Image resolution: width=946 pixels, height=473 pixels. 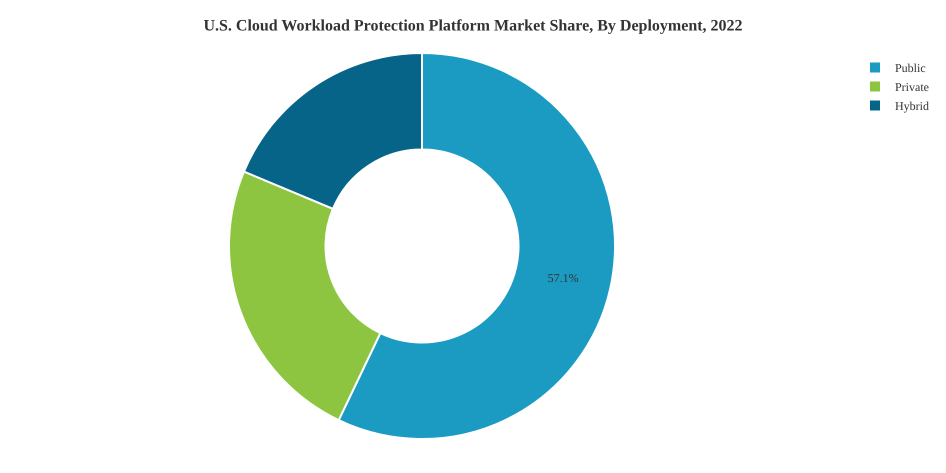 I want to click on legend-label: Private, so click(x=912, y=87).